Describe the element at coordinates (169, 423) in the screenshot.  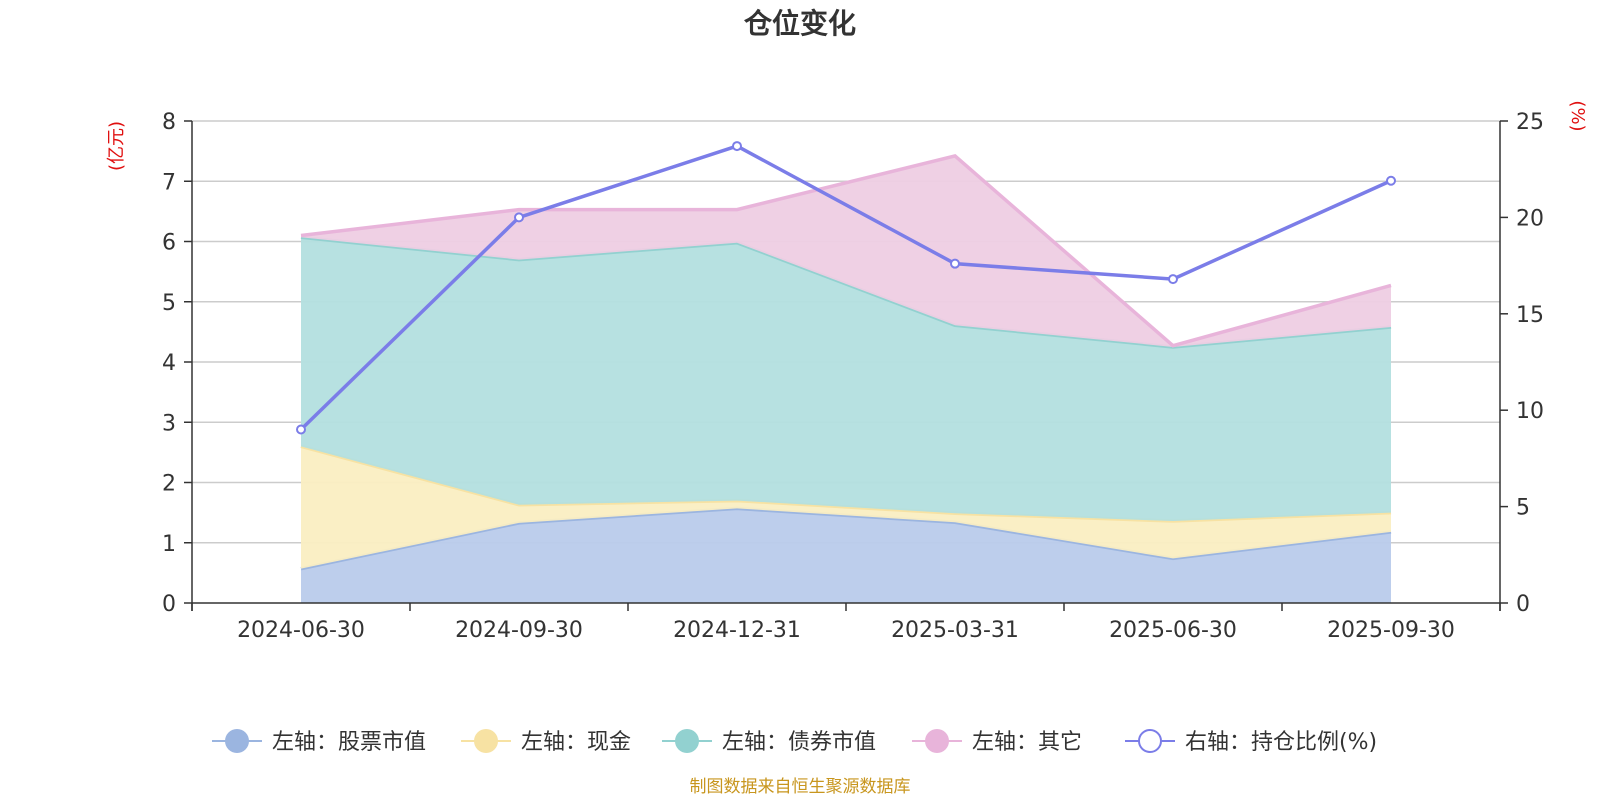
I see `left-tick-label: 3` at that location.